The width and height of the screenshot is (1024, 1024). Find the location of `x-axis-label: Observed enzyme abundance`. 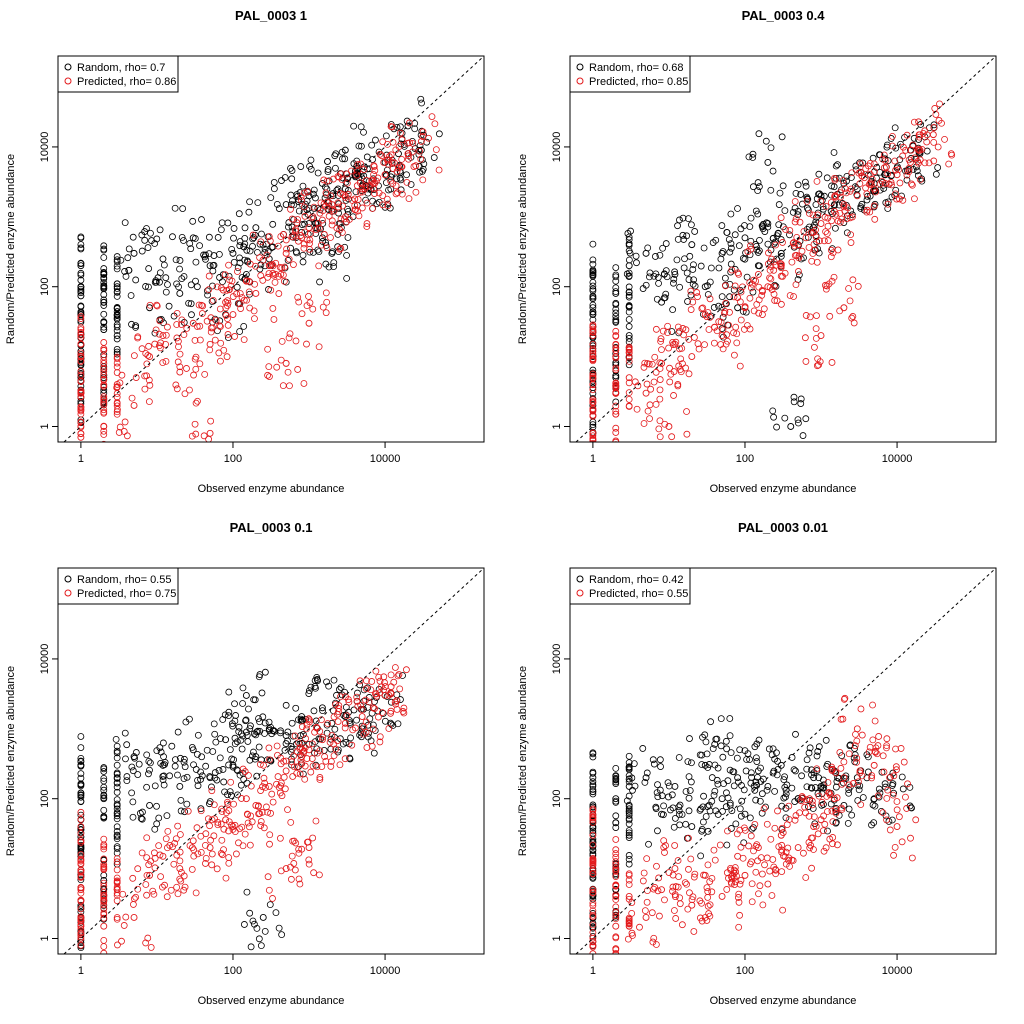

x-axis-label: Observed enzyme abundance is located at coordinates (783, 489).